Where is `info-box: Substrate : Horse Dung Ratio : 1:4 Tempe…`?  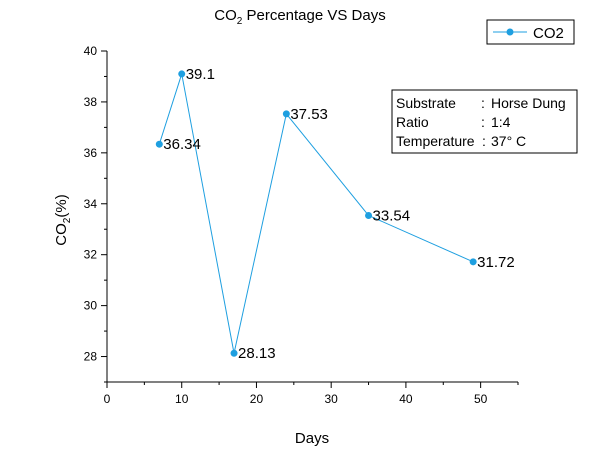
info-box: Substrate : Horse Dung Ratio : 1:4 Tempe… is located at coordinates (484, 121).